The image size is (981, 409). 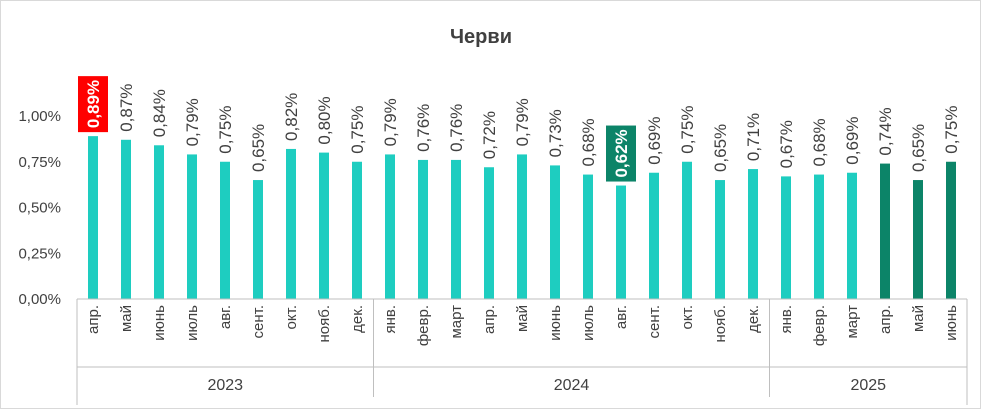 I want to click on max-value-highlight, so click(x=93, y=104).